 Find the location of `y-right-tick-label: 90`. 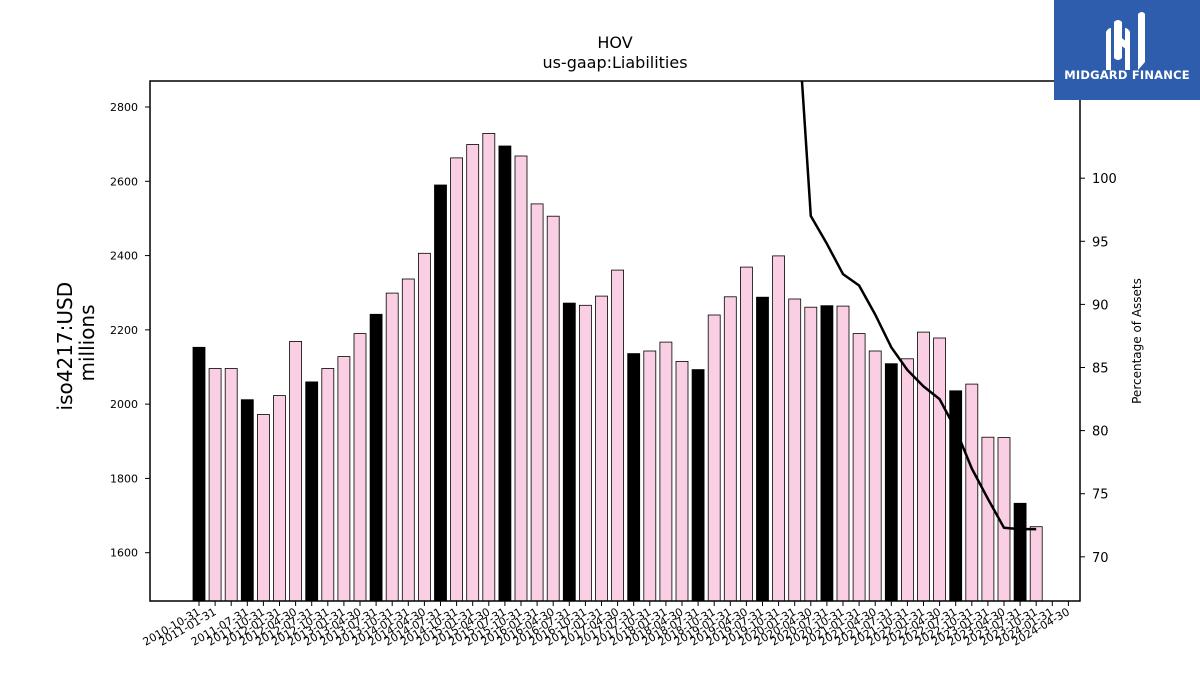

y-right-tick-label: 90 is located at coordinates (1100, 305).